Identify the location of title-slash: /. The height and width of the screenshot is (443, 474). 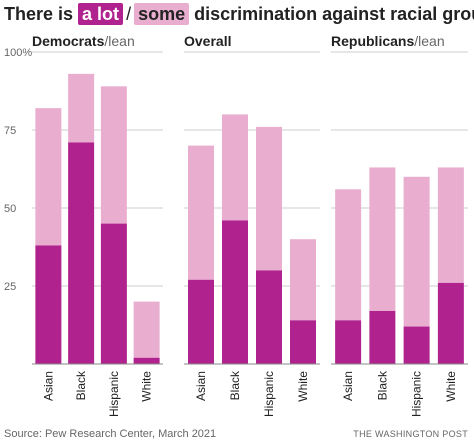
(129, 14).